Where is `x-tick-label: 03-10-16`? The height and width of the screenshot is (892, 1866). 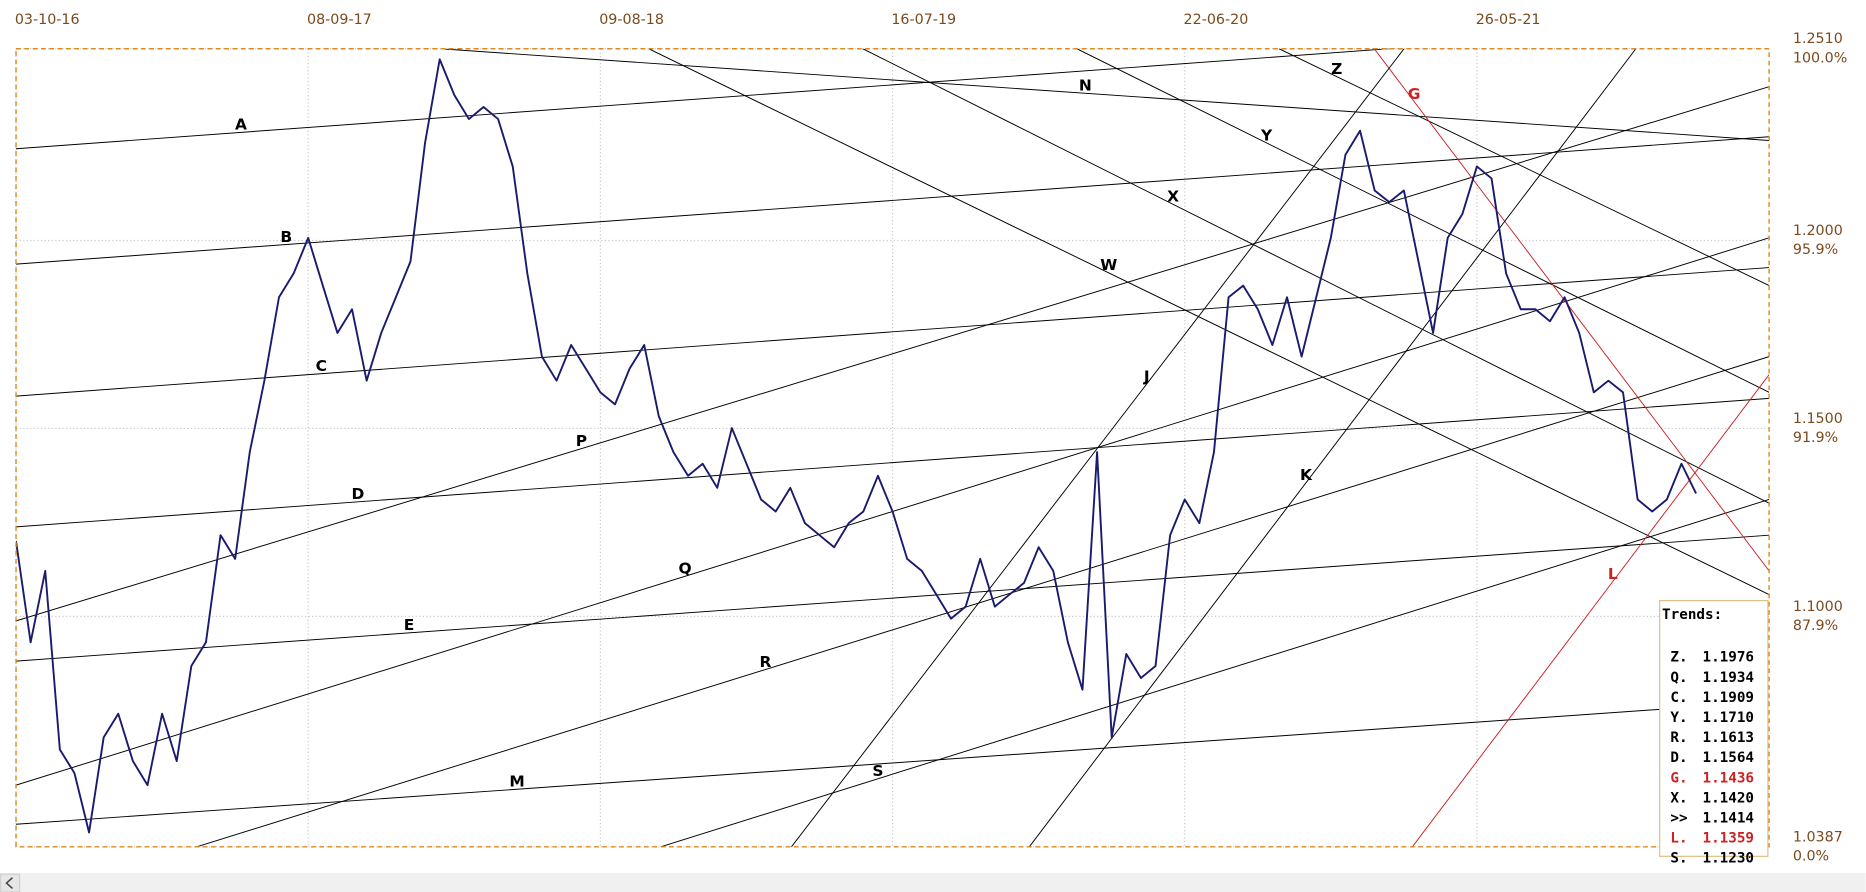 x-tick-label: 03-10-16 is located at coordinates (47, 20).